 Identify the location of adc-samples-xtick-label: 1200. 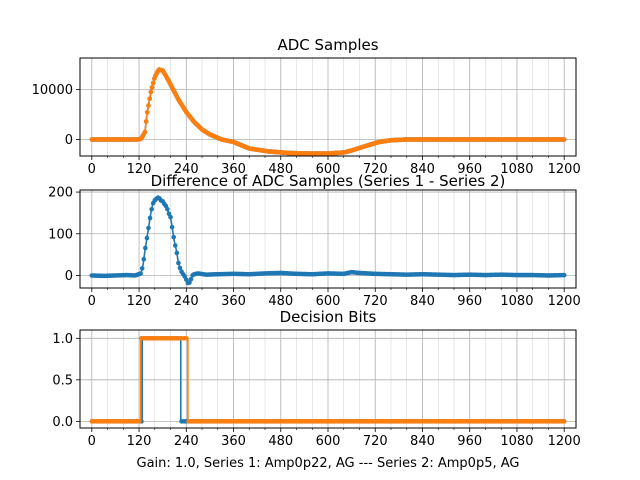
(564, 169).